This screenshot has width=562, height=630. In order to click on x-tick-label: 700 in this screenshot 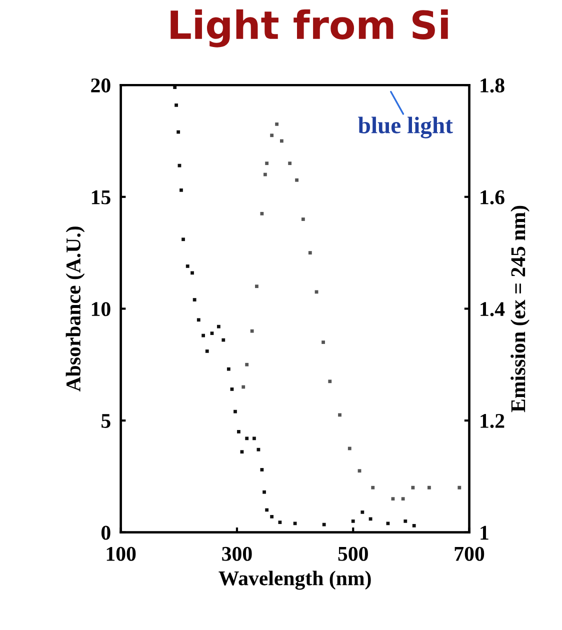, I will do `click(469, 553)`.